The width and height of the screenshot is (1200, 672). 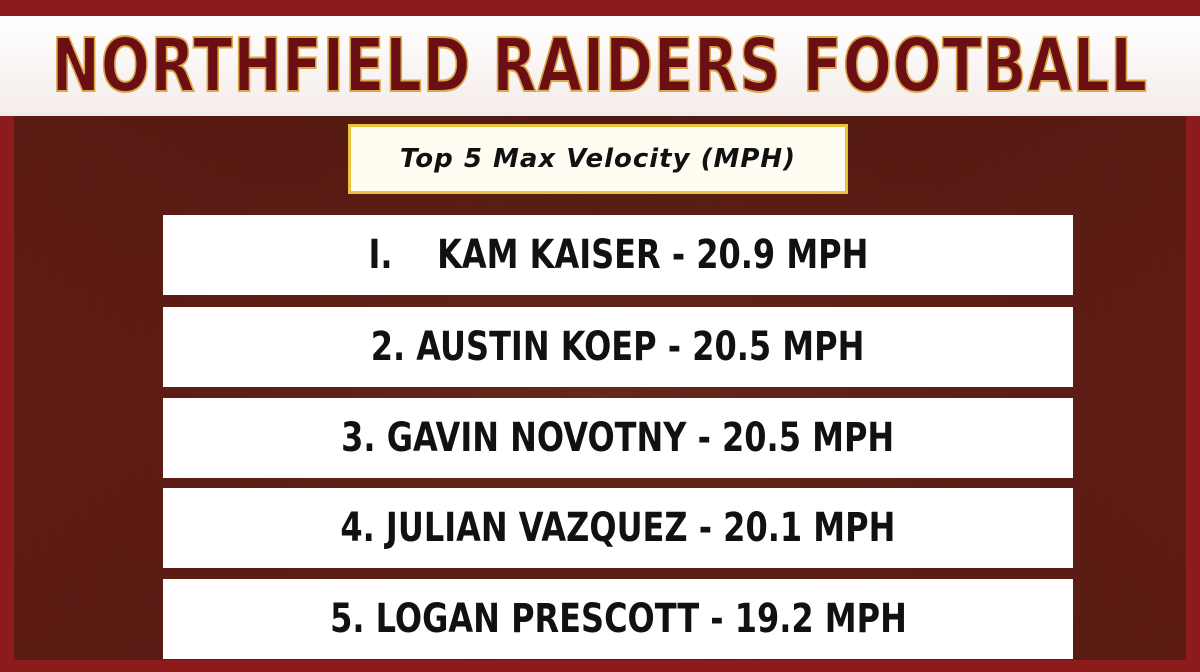 I want to click on ranking-row: I. KAM KAISER - 20.9 MPH, so click(x=618, y=255).